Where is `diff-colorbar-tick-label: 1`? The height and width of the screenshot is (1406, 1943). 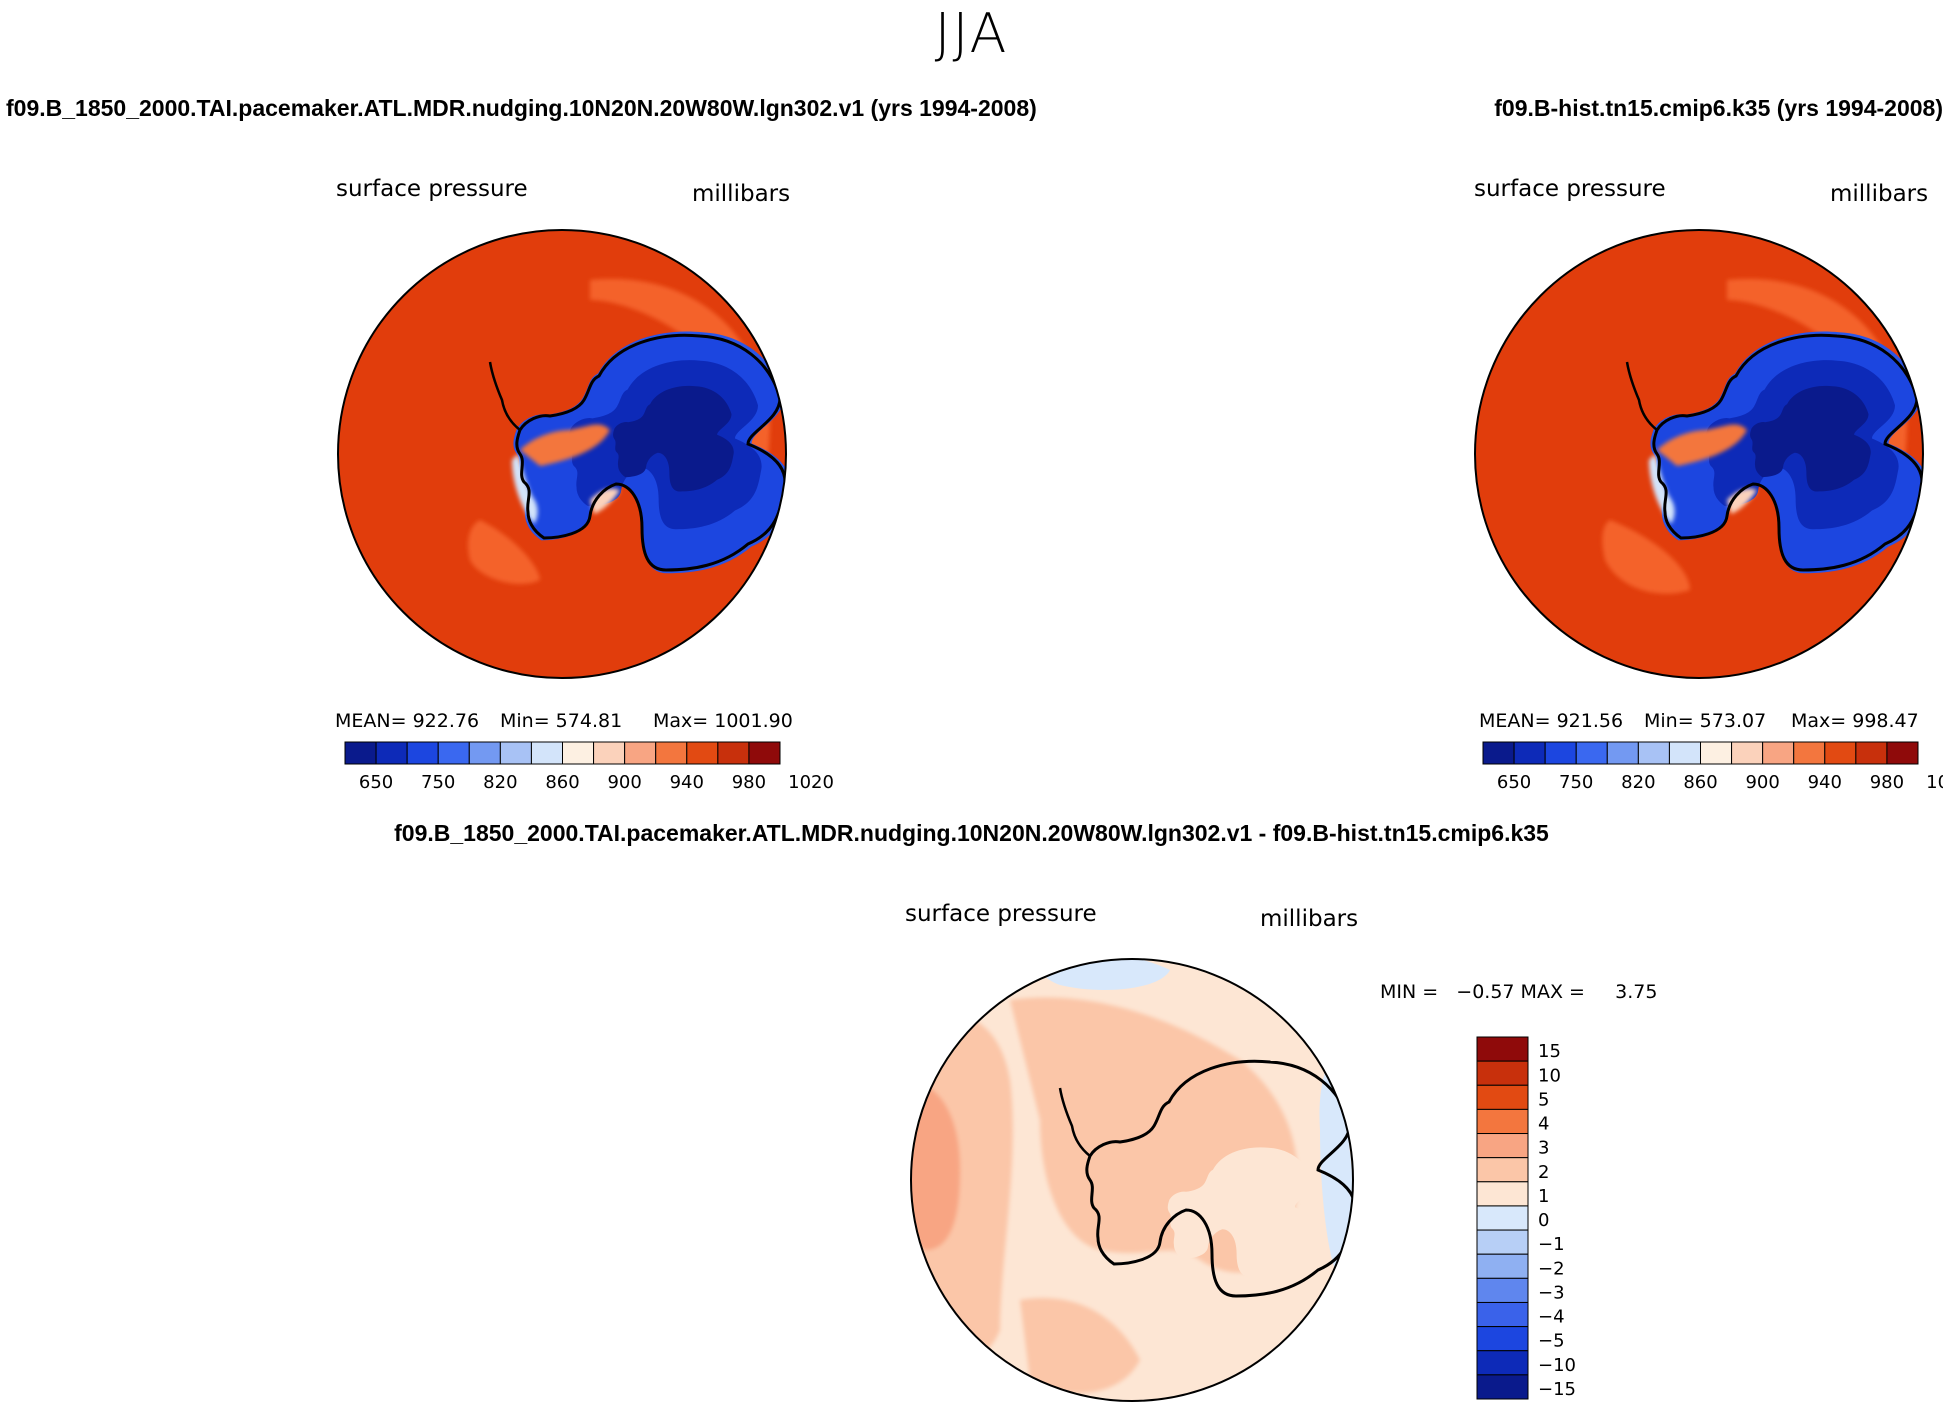
diff-colorbar-tick-label: 1 is located at coordinates (1543, 1196).